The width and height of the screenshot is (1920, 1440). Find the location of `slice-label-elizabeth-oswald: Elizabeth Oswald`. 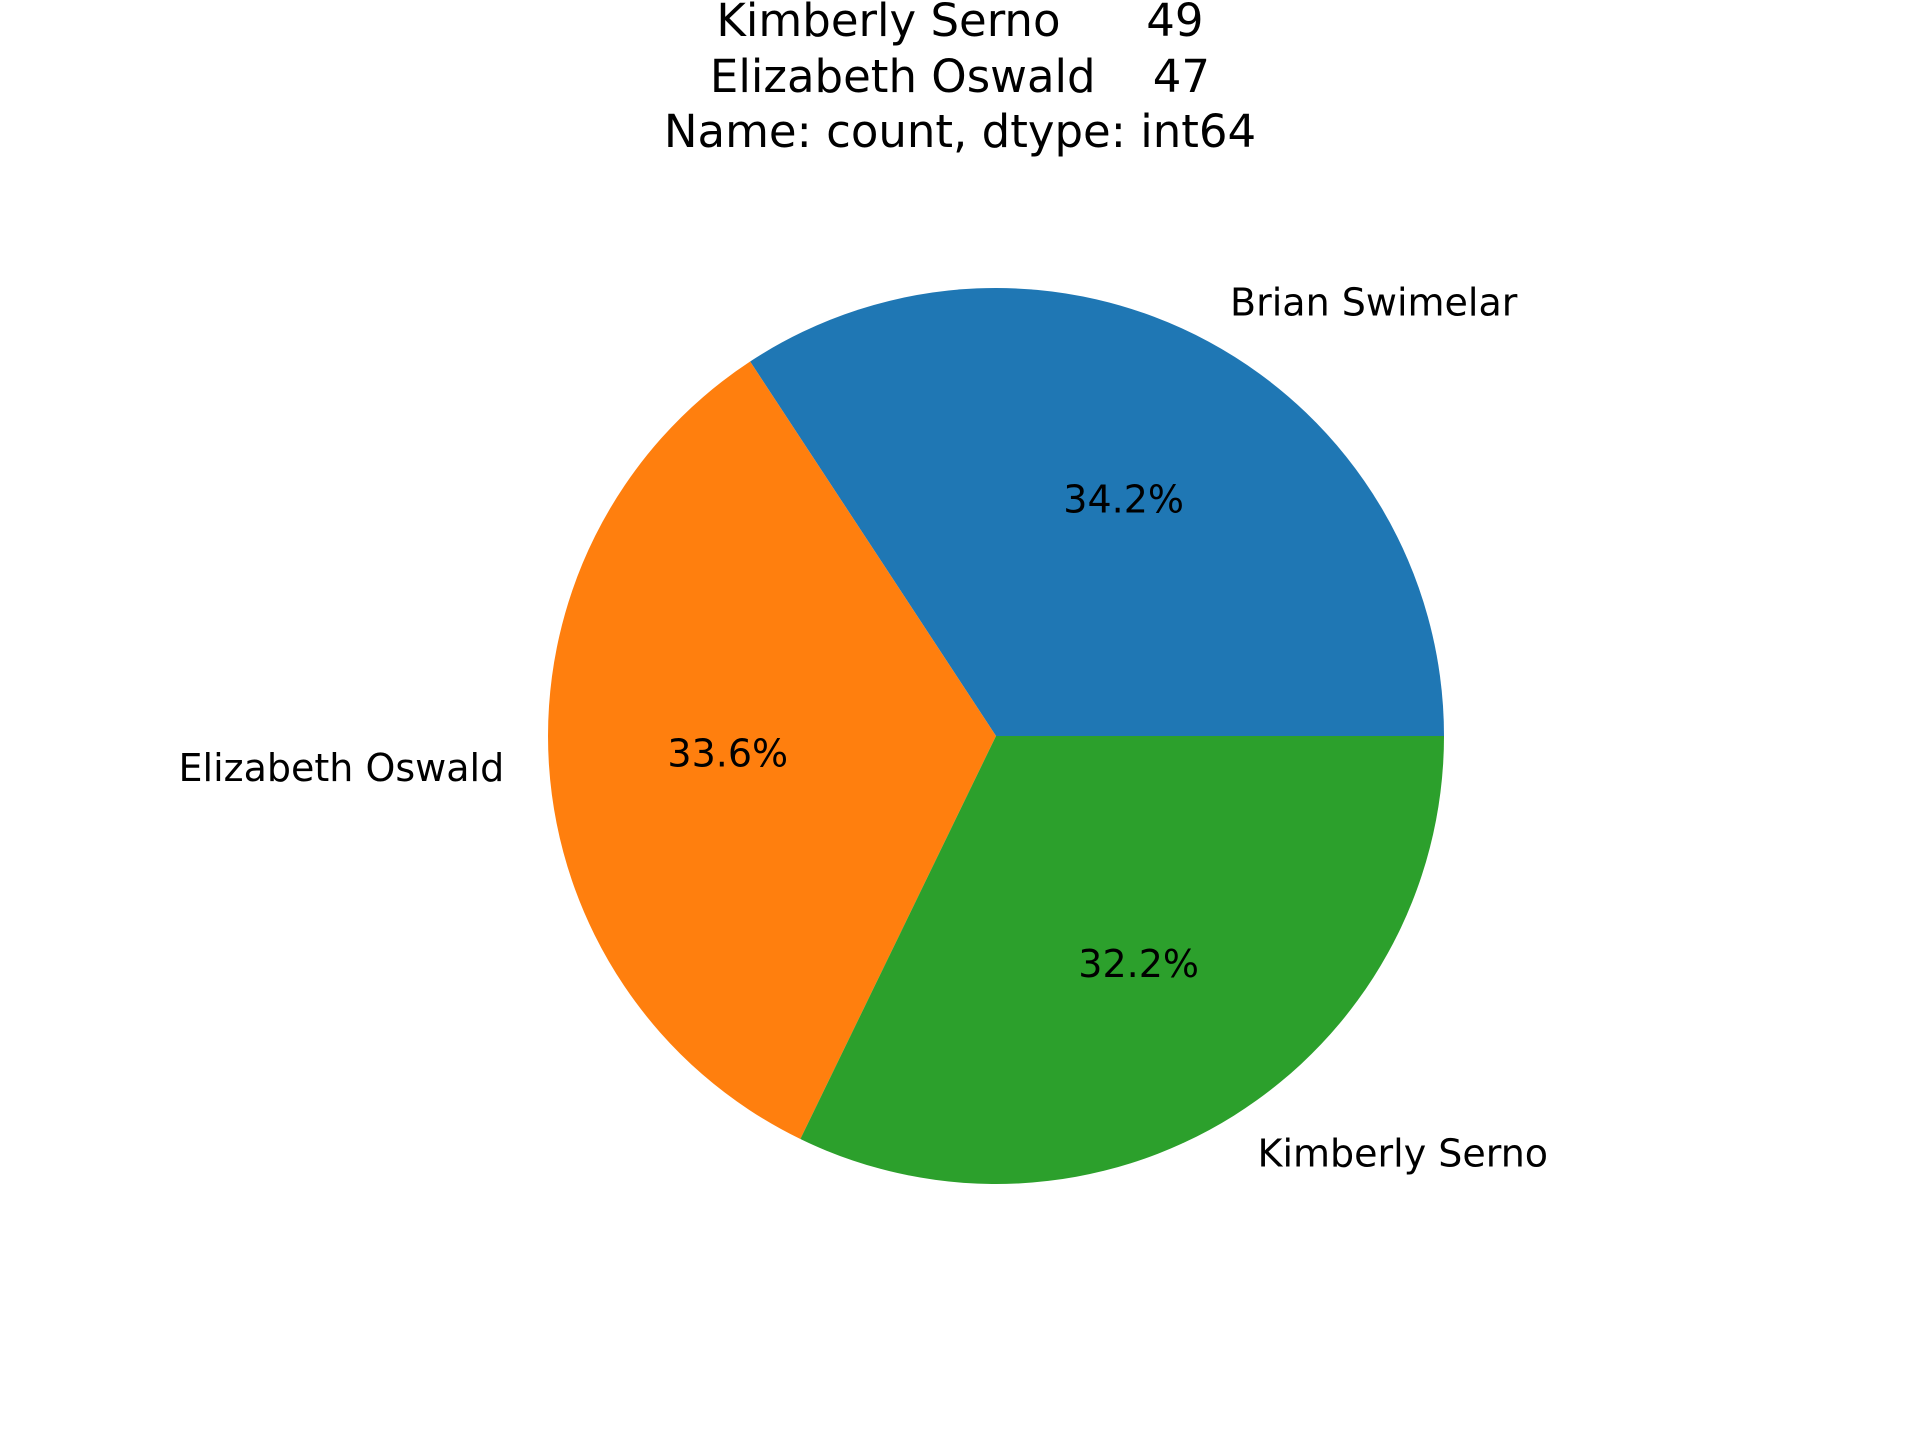

slice-label-elizabeth-oswald: Elizabeth Oswald is located at coordinates (342, 768).